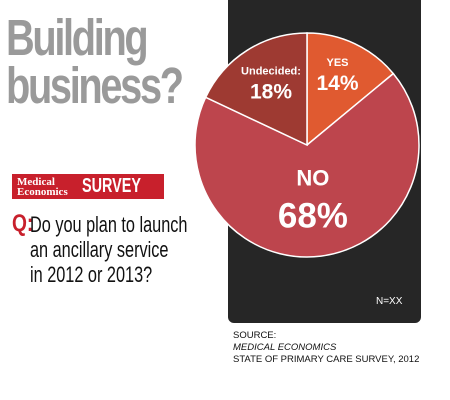 The height and width of the screenshot is (400, 450). I want to click on source-line-1: SOURCE: MEDICAL ECONOMICS, so click(326, 342).